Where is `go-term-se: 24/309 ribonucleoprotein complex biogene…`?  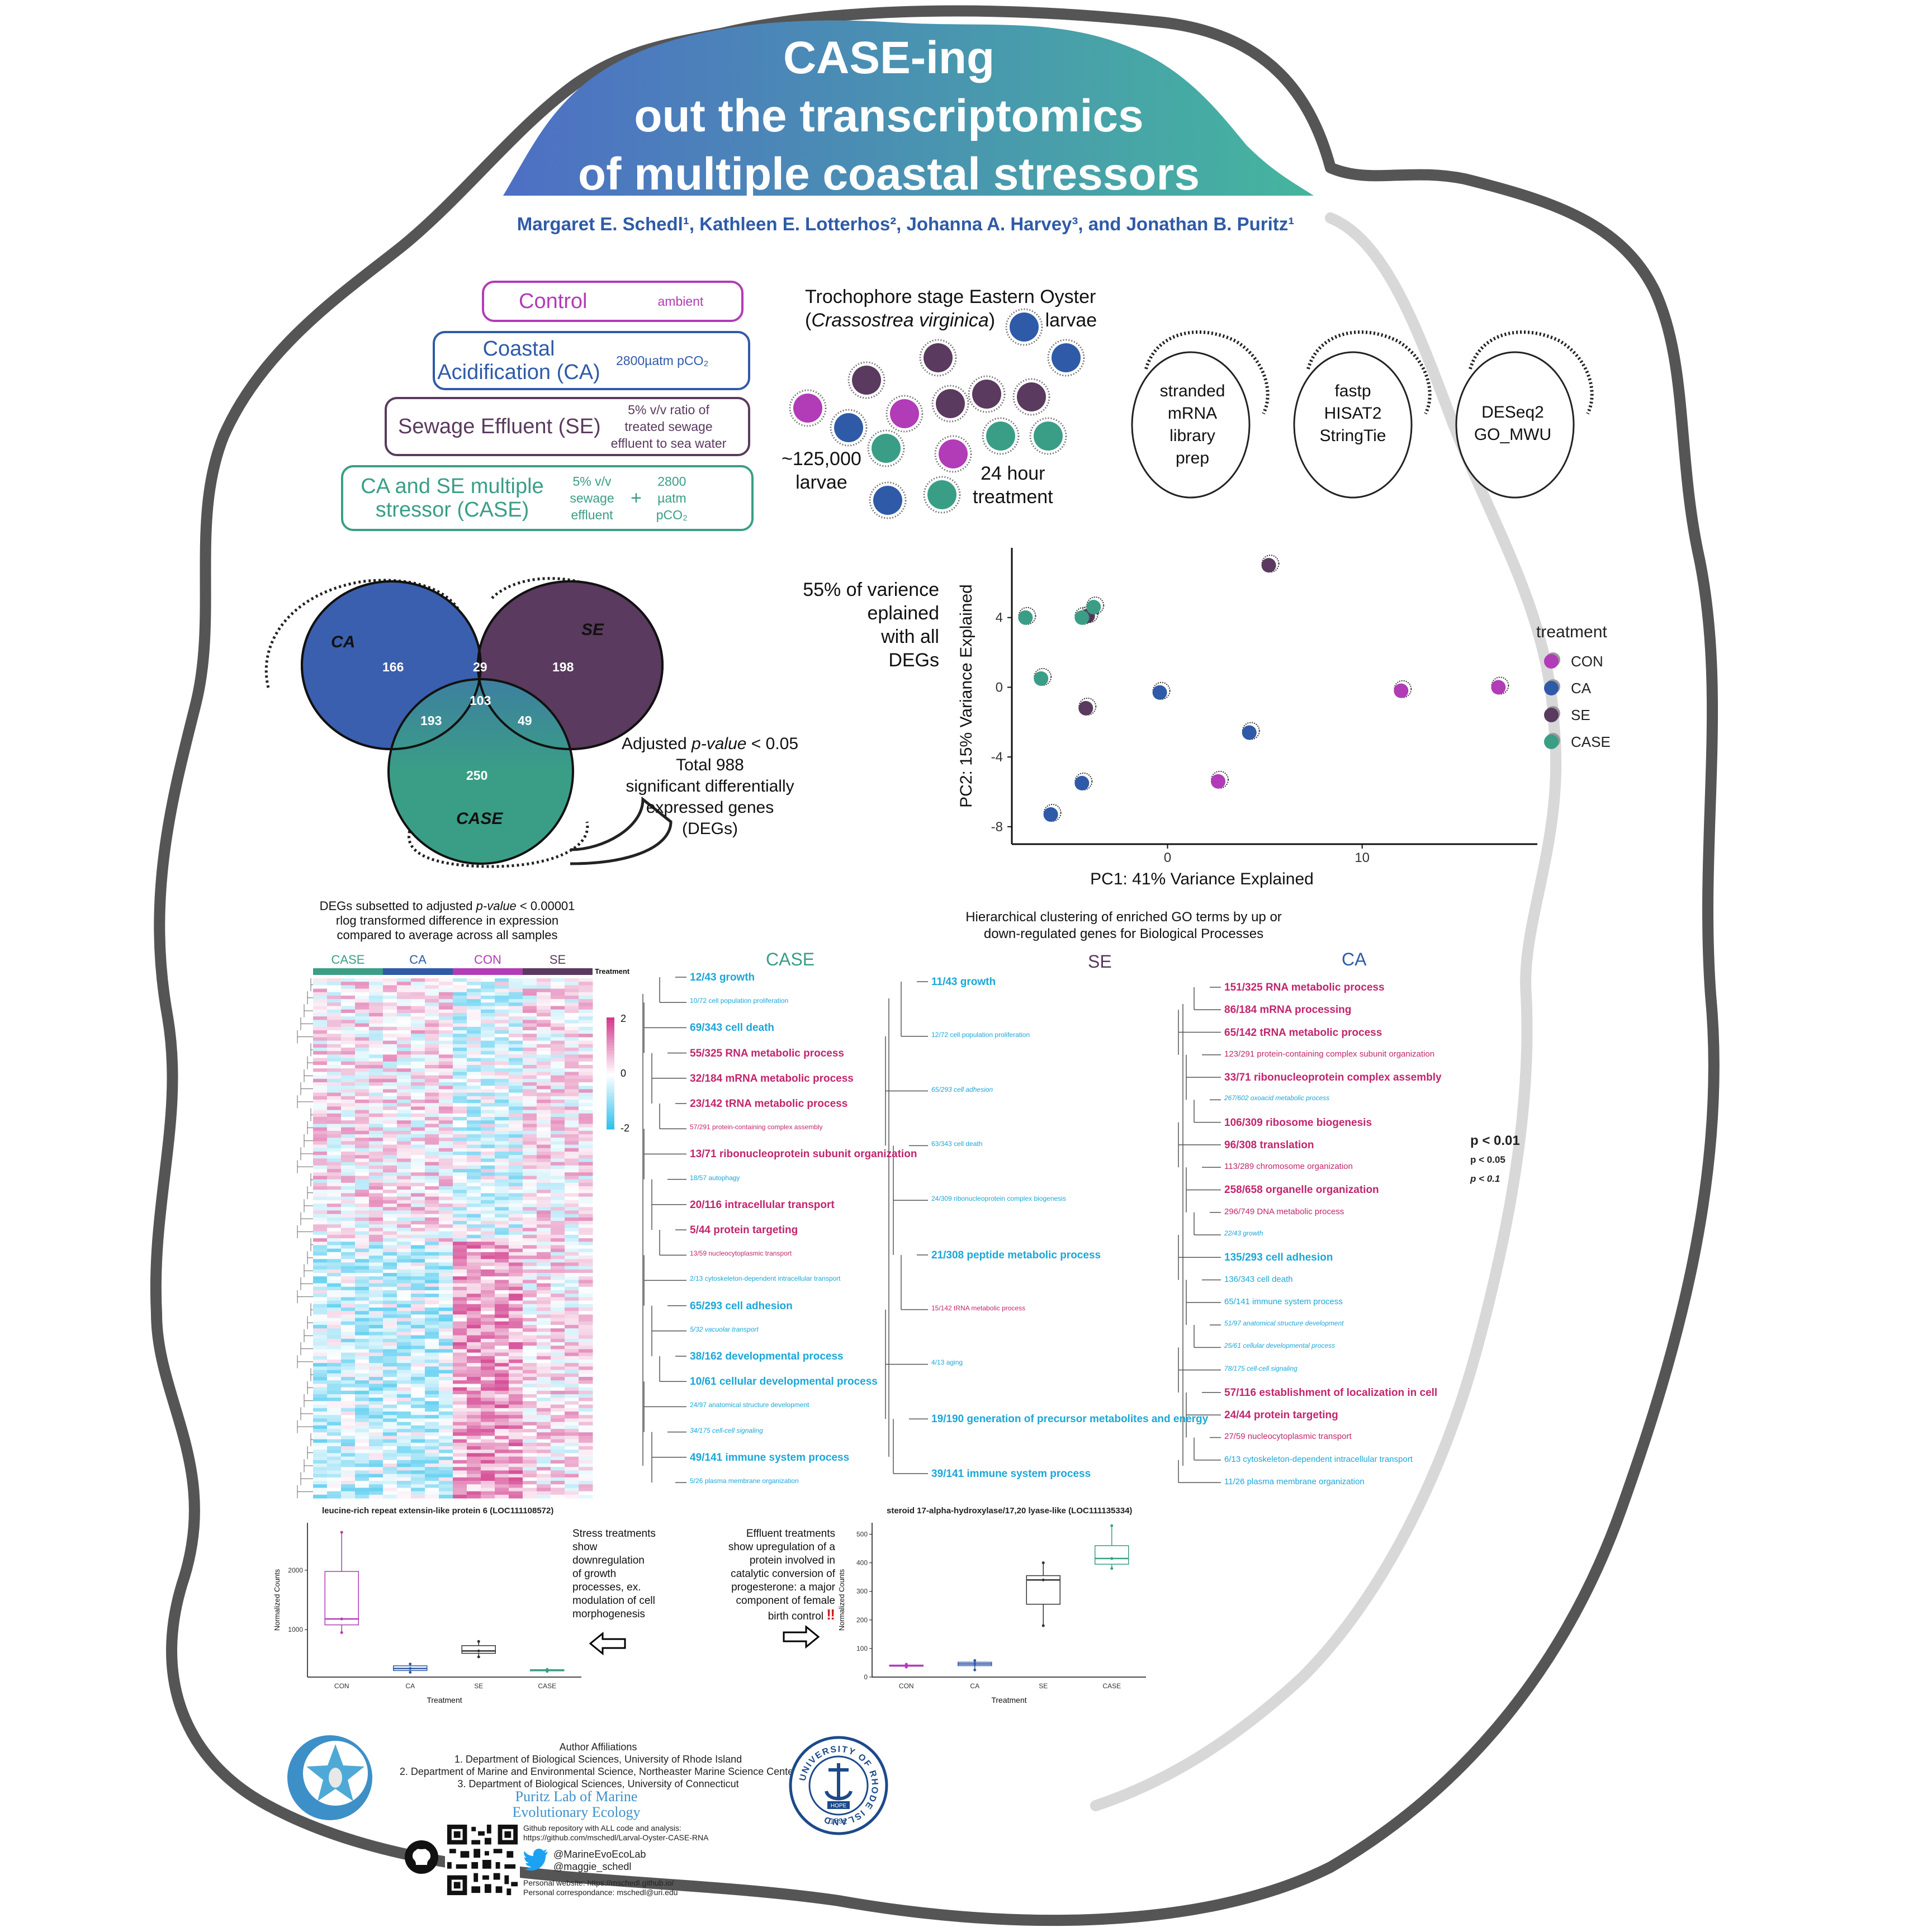
go-term-se: 24/309 ribonucleoprotein complex biogene… is located at coordinates (998, 1199).